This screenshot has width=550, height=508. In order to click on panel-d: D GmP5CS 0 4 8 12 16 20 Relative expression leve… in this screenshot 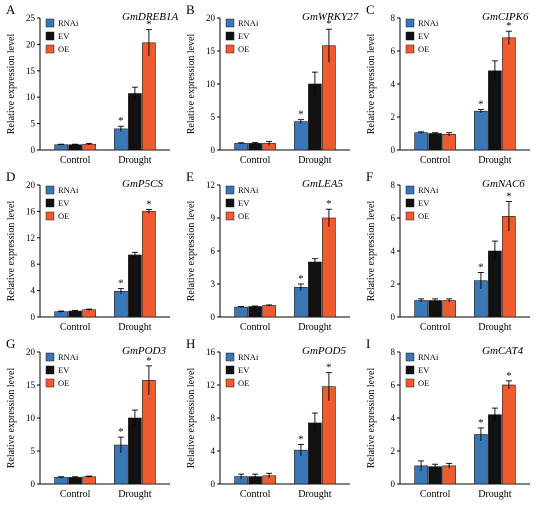, I will do `click(88, 251)`.